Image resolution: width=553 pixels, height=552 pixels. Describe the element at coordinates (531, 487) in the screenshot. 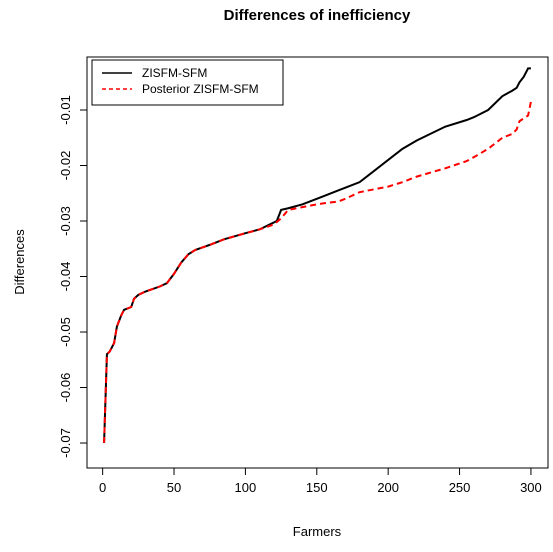

I see `x-tick-label: 300` at that location.